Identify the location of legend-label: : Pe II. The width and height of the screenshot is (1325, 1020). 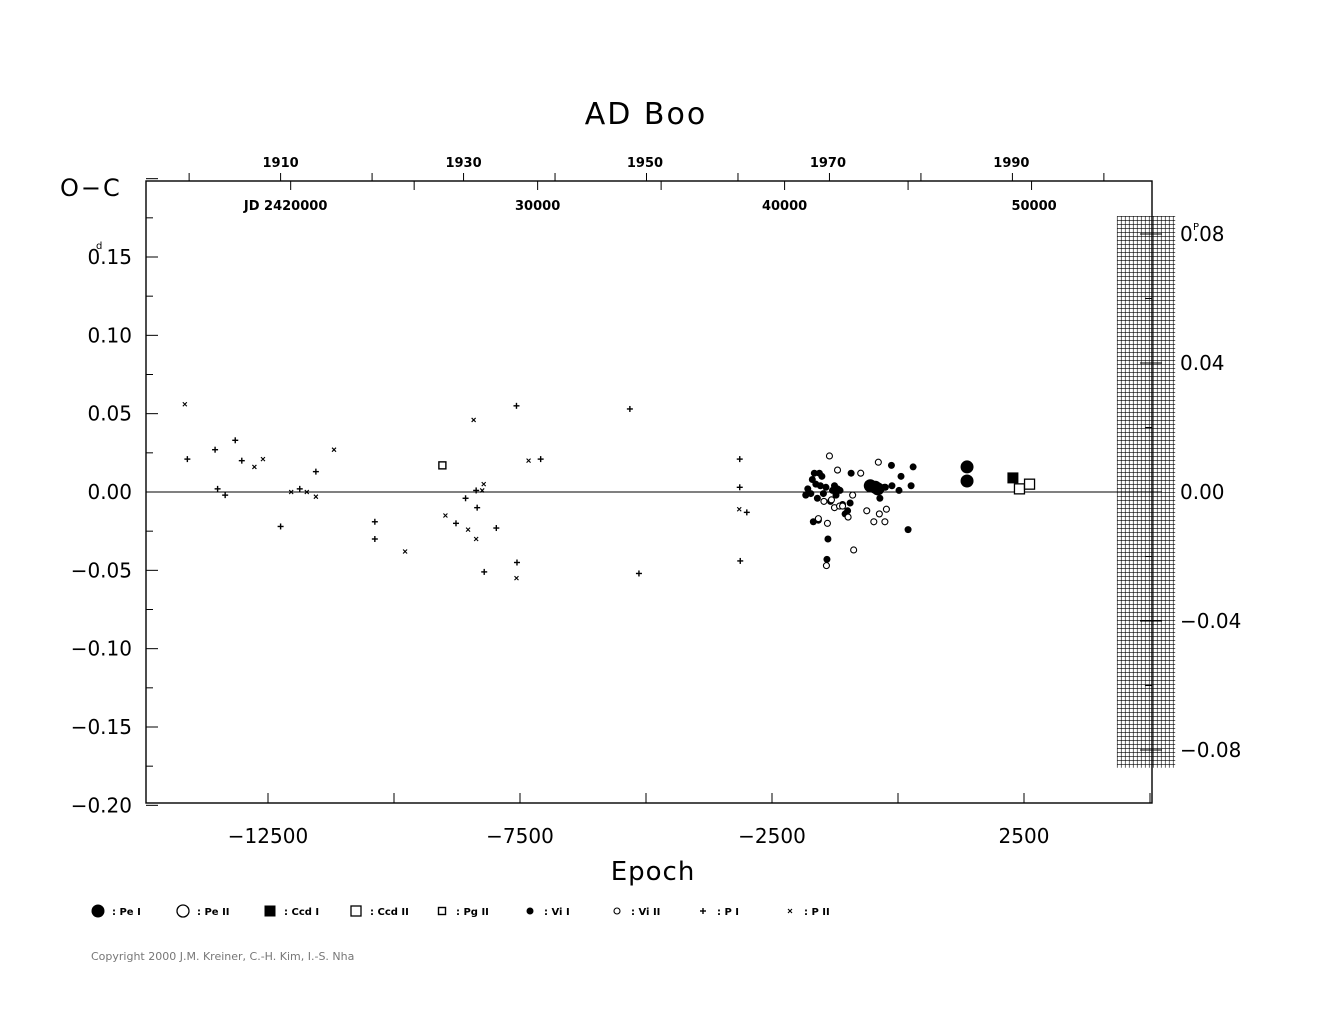
(213, 912).